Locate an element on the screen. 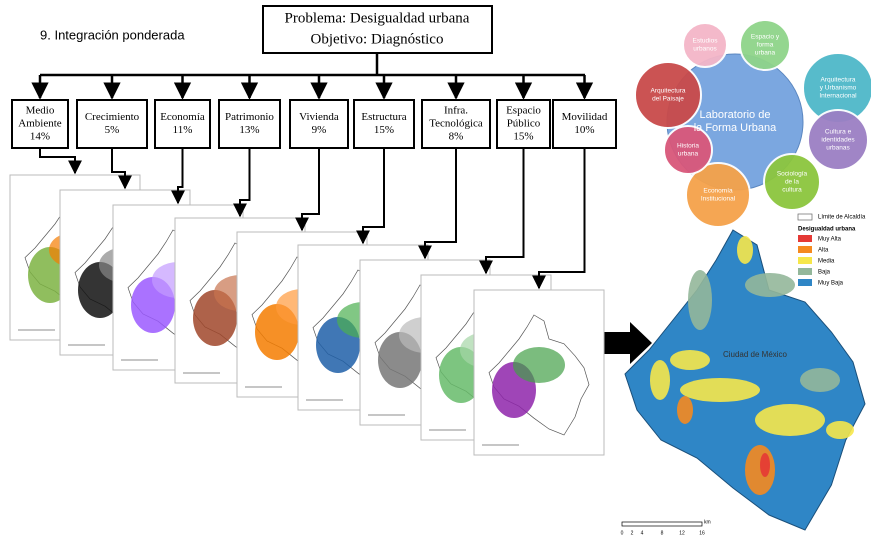 This screenshot has width=871, height=558. criterion-name: Economía is located at coordinates (182, 117).